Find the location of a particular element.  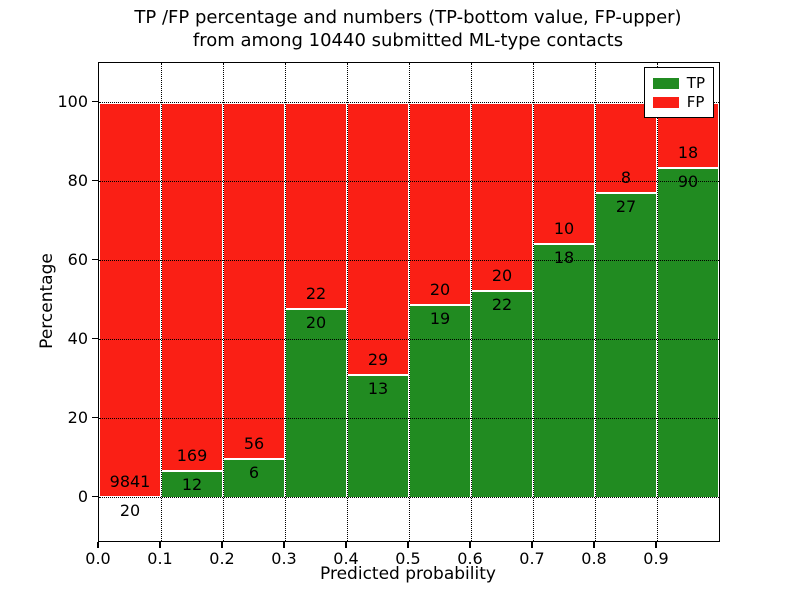

bar-count-label-fp: 10 is located at coordinates (564, 228).